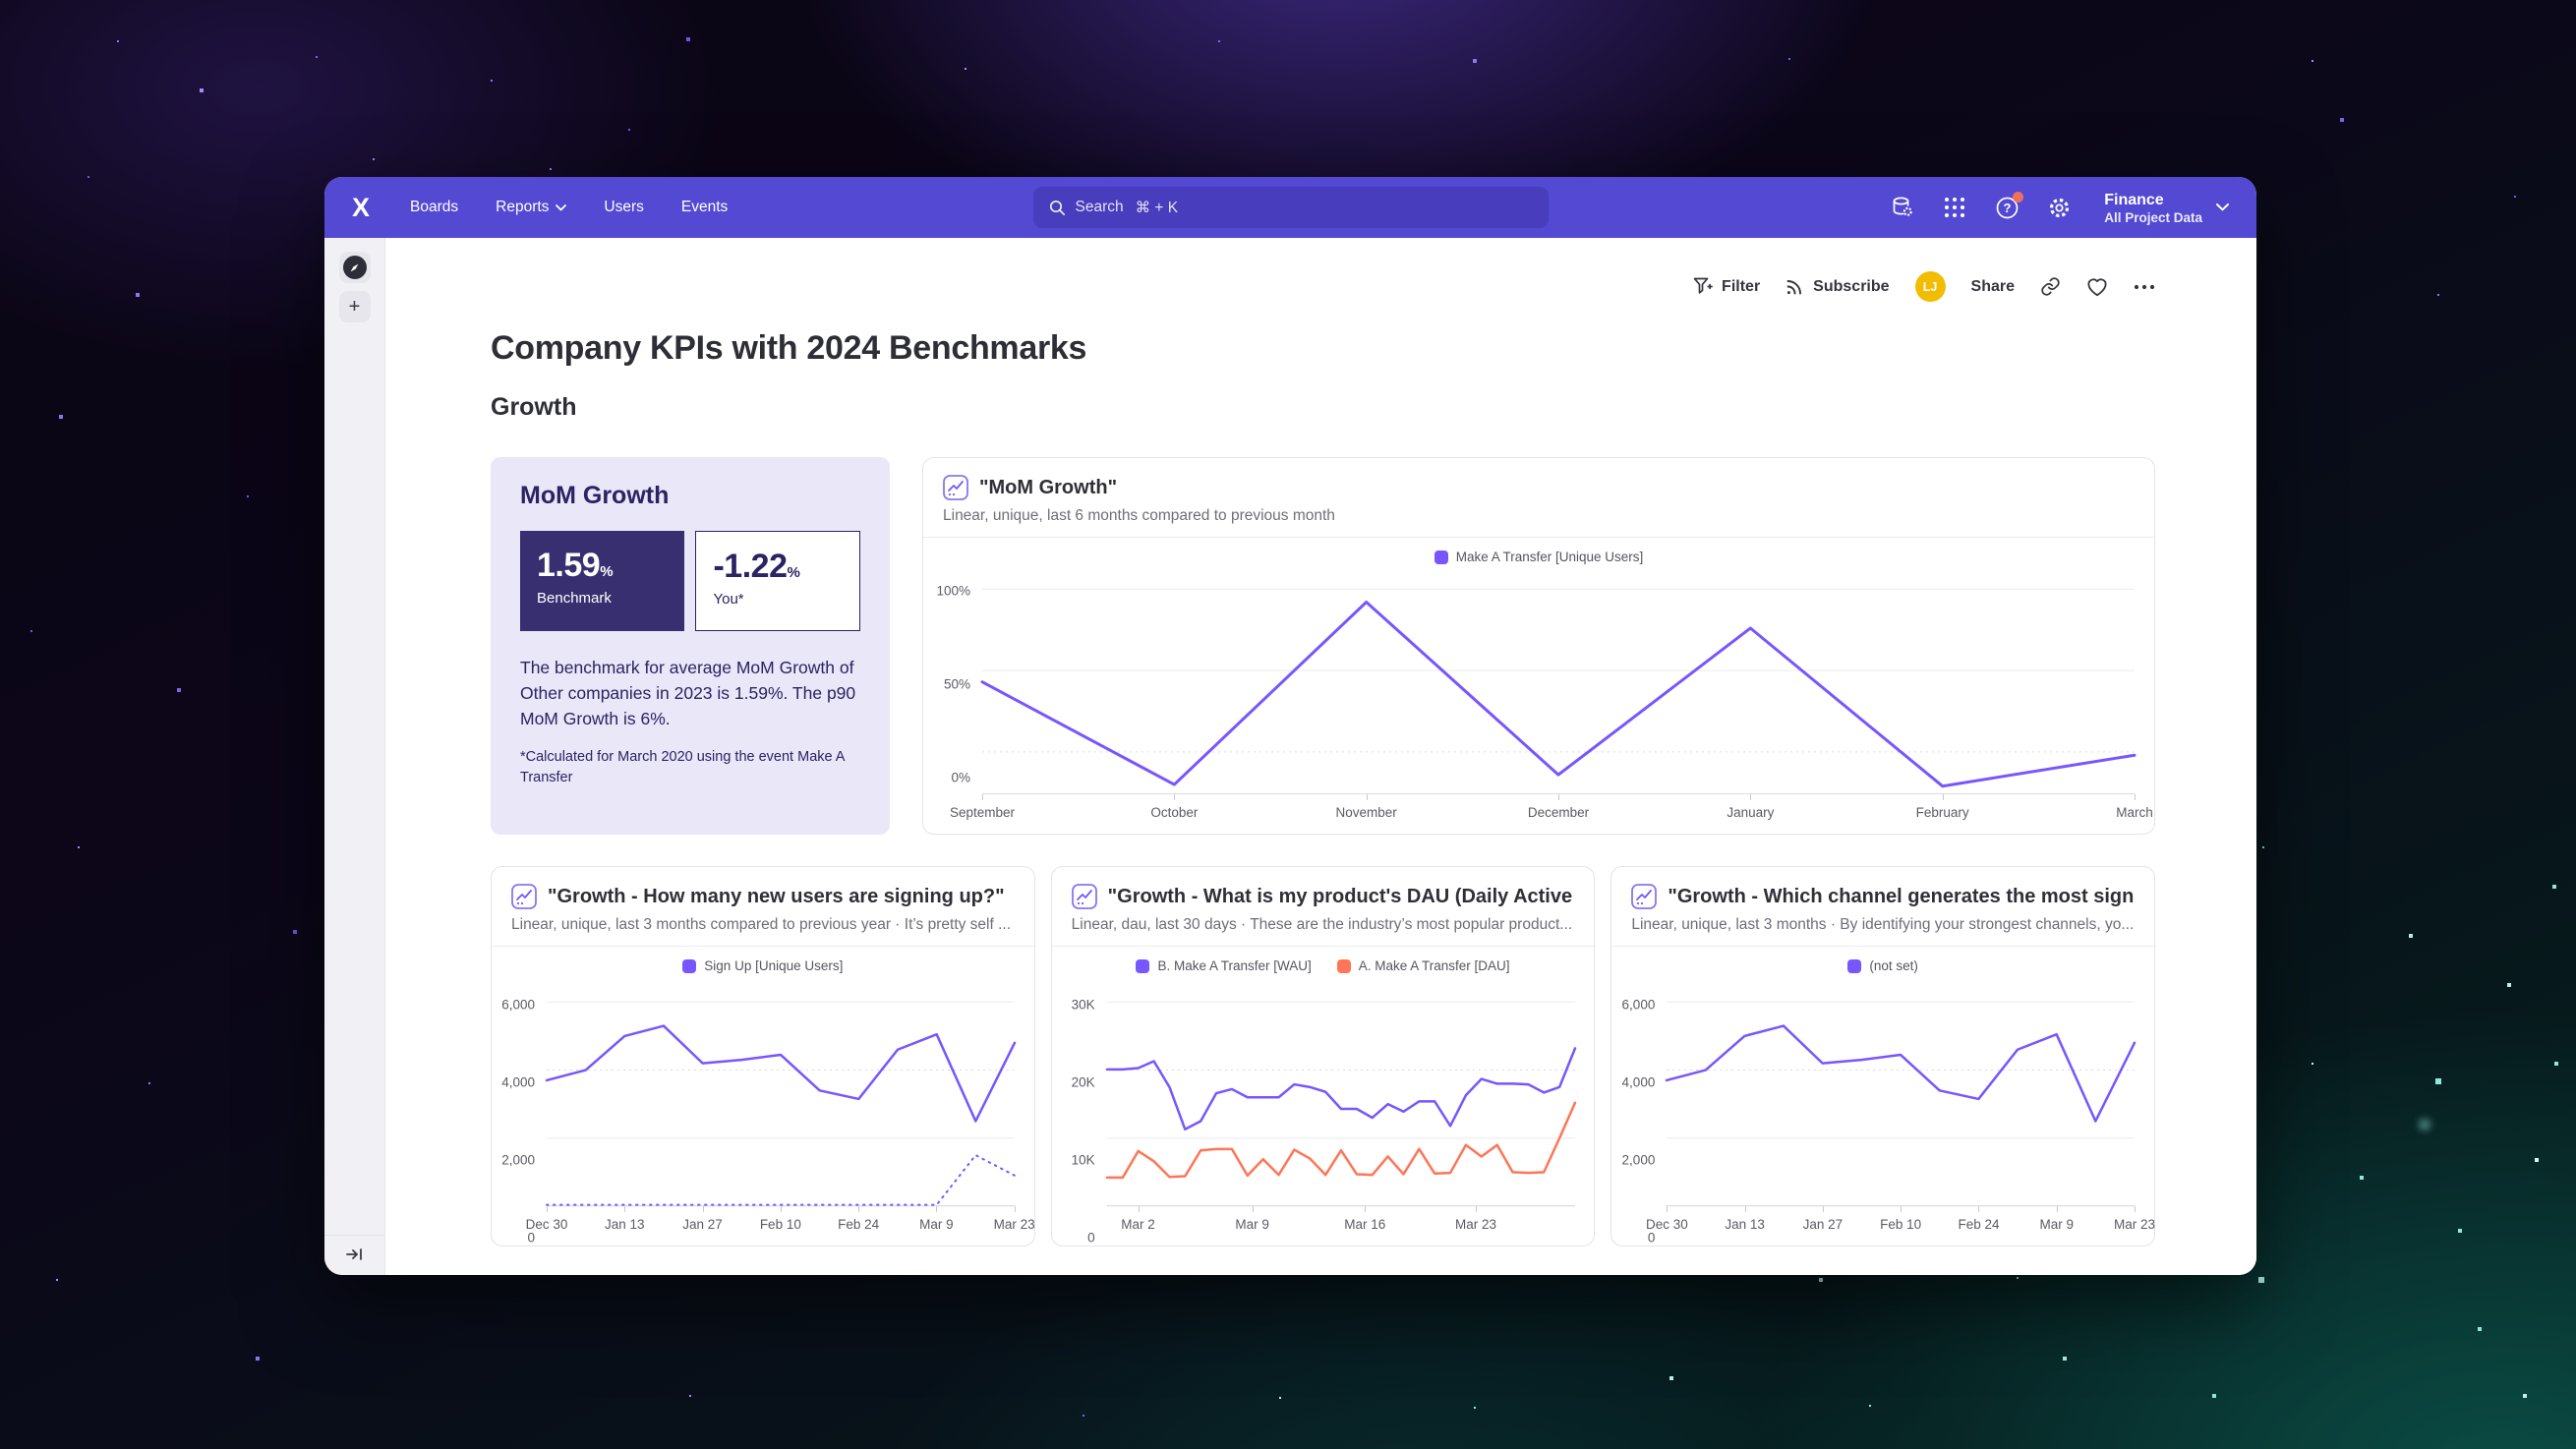  Describe the element at coordinates (2166, 208) in the screenshot. I see `project-switcher: Finance All Project Data` at that location.